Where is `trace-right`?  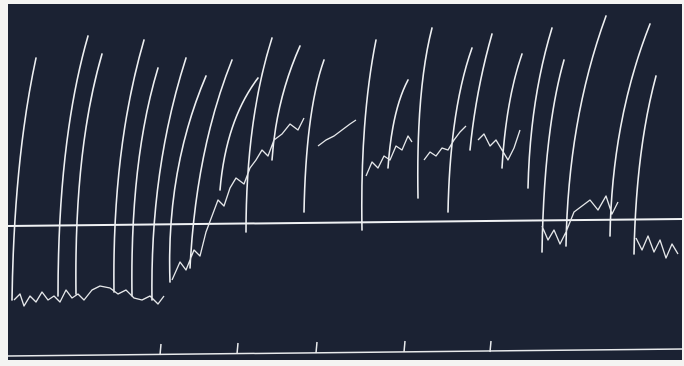
trace-right is located at coordinates (610, 137).